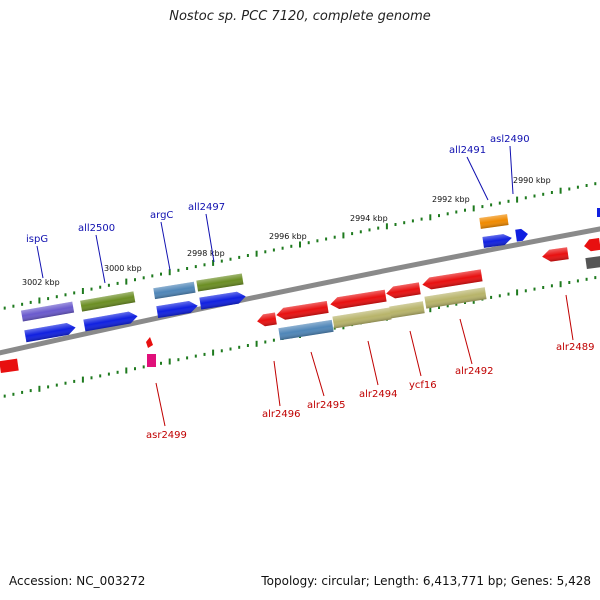 Image resolution: width=600 pixels, height=600 pixels. What do you see at coordinates (288, 236) in the screenshot?
I see `scale-label: 2996 kbp` at bounding box center [288, 236].